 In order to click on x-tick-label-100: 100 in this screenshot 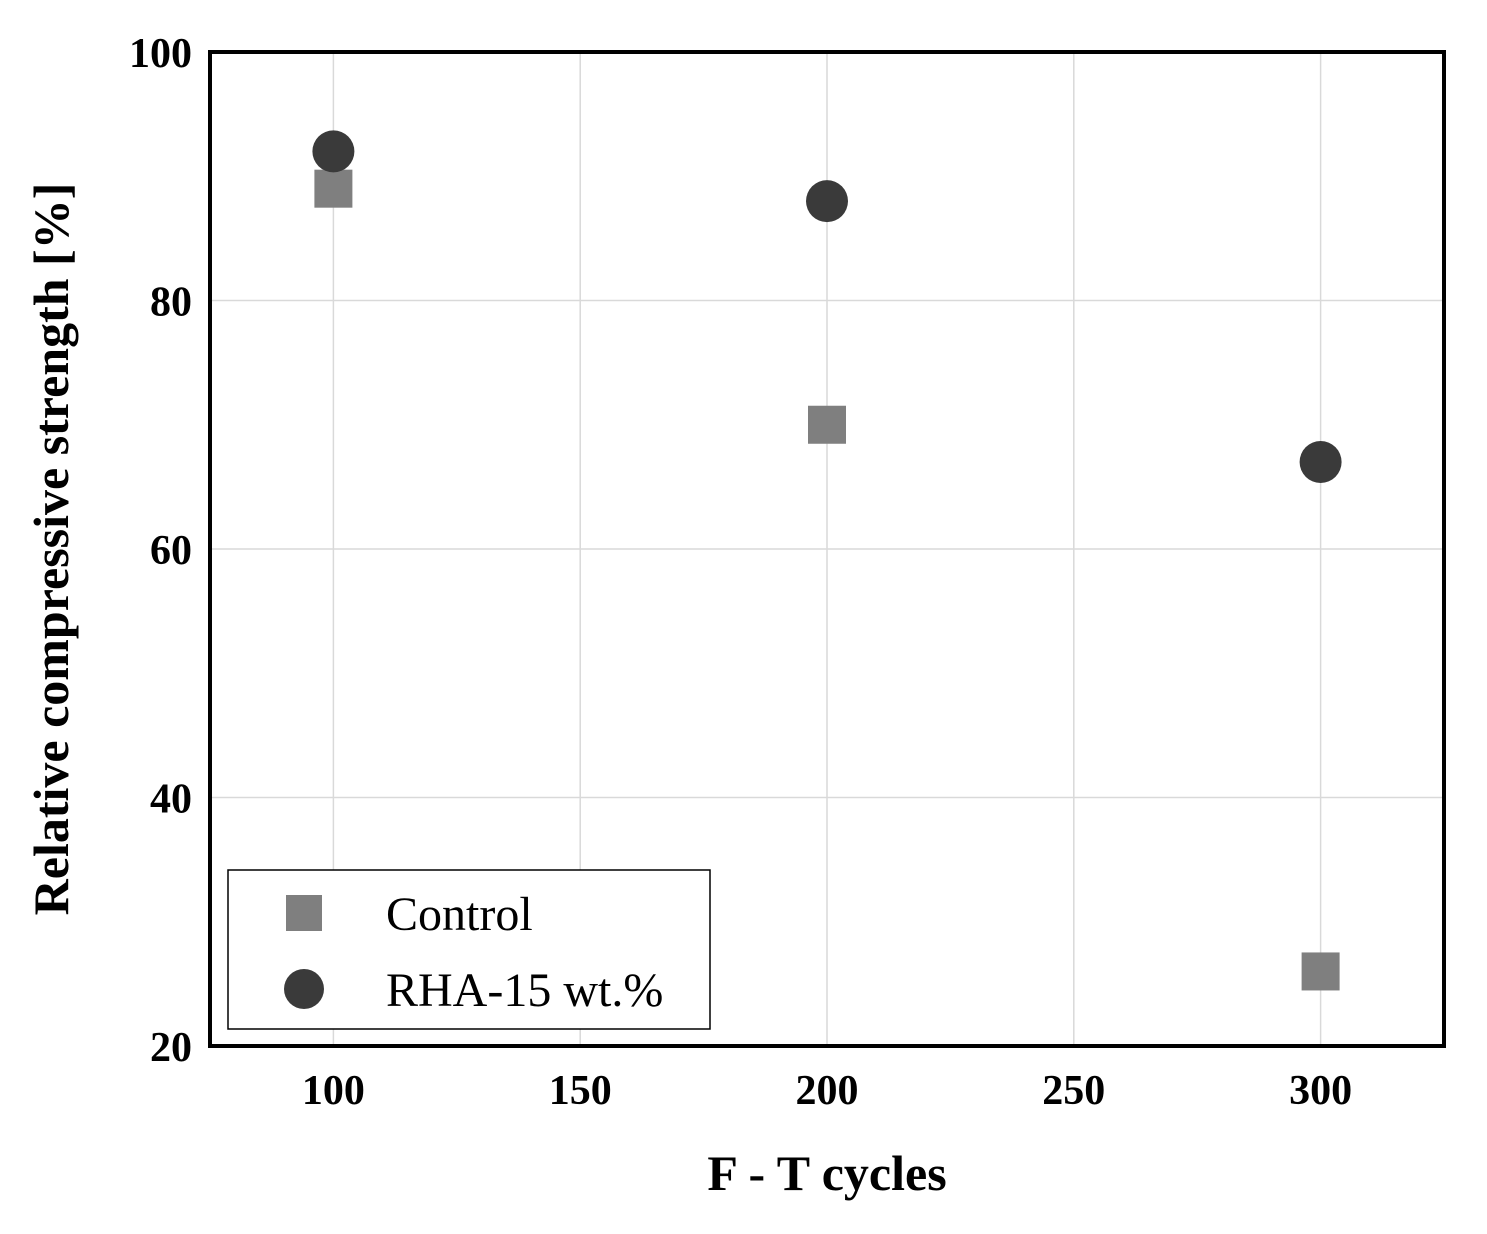, I will do `click(333, 1091)`.